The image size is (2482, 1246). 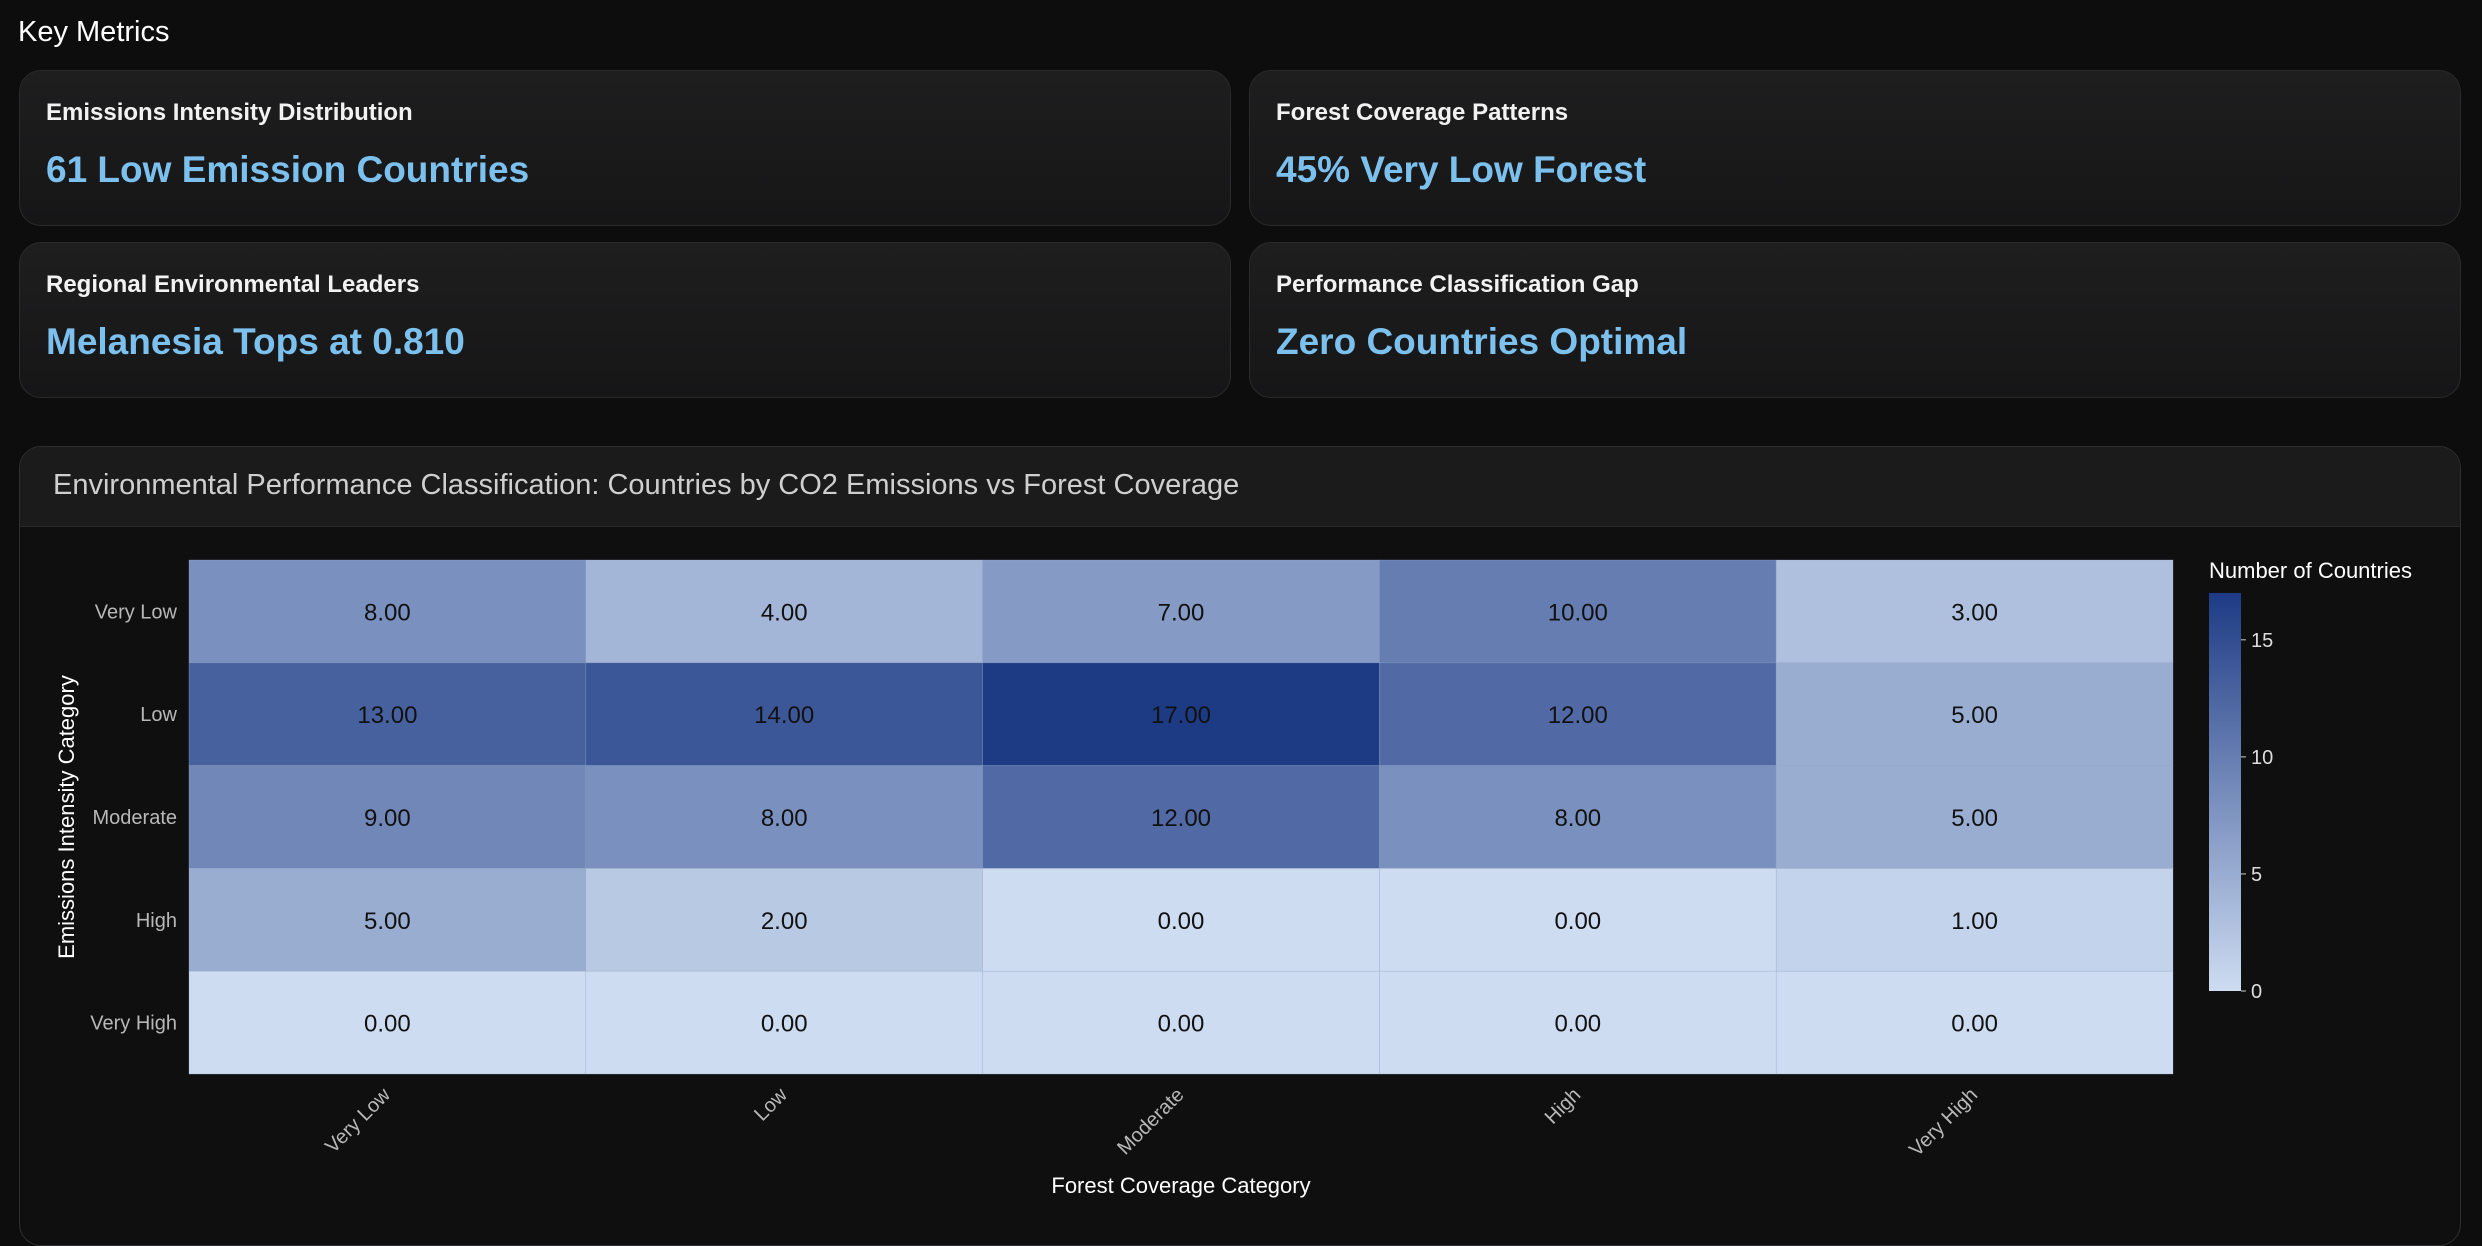 What do you see at coordinates (2225, 792) in the screenshot?
I see `colorbar-gradient` at bounding box center [2225, 792].